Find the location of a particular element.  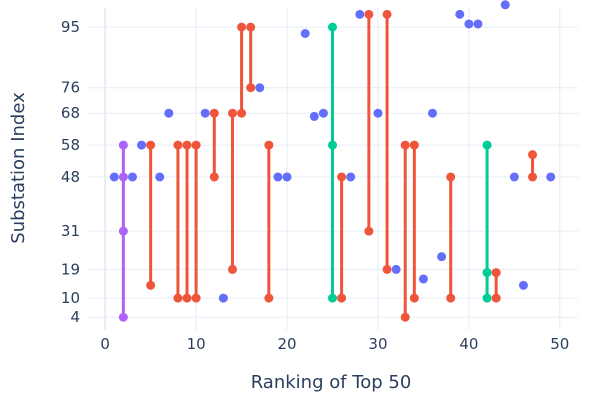

x-axis-title: Ranking of Top 50 is located at coordinates (331, 382).